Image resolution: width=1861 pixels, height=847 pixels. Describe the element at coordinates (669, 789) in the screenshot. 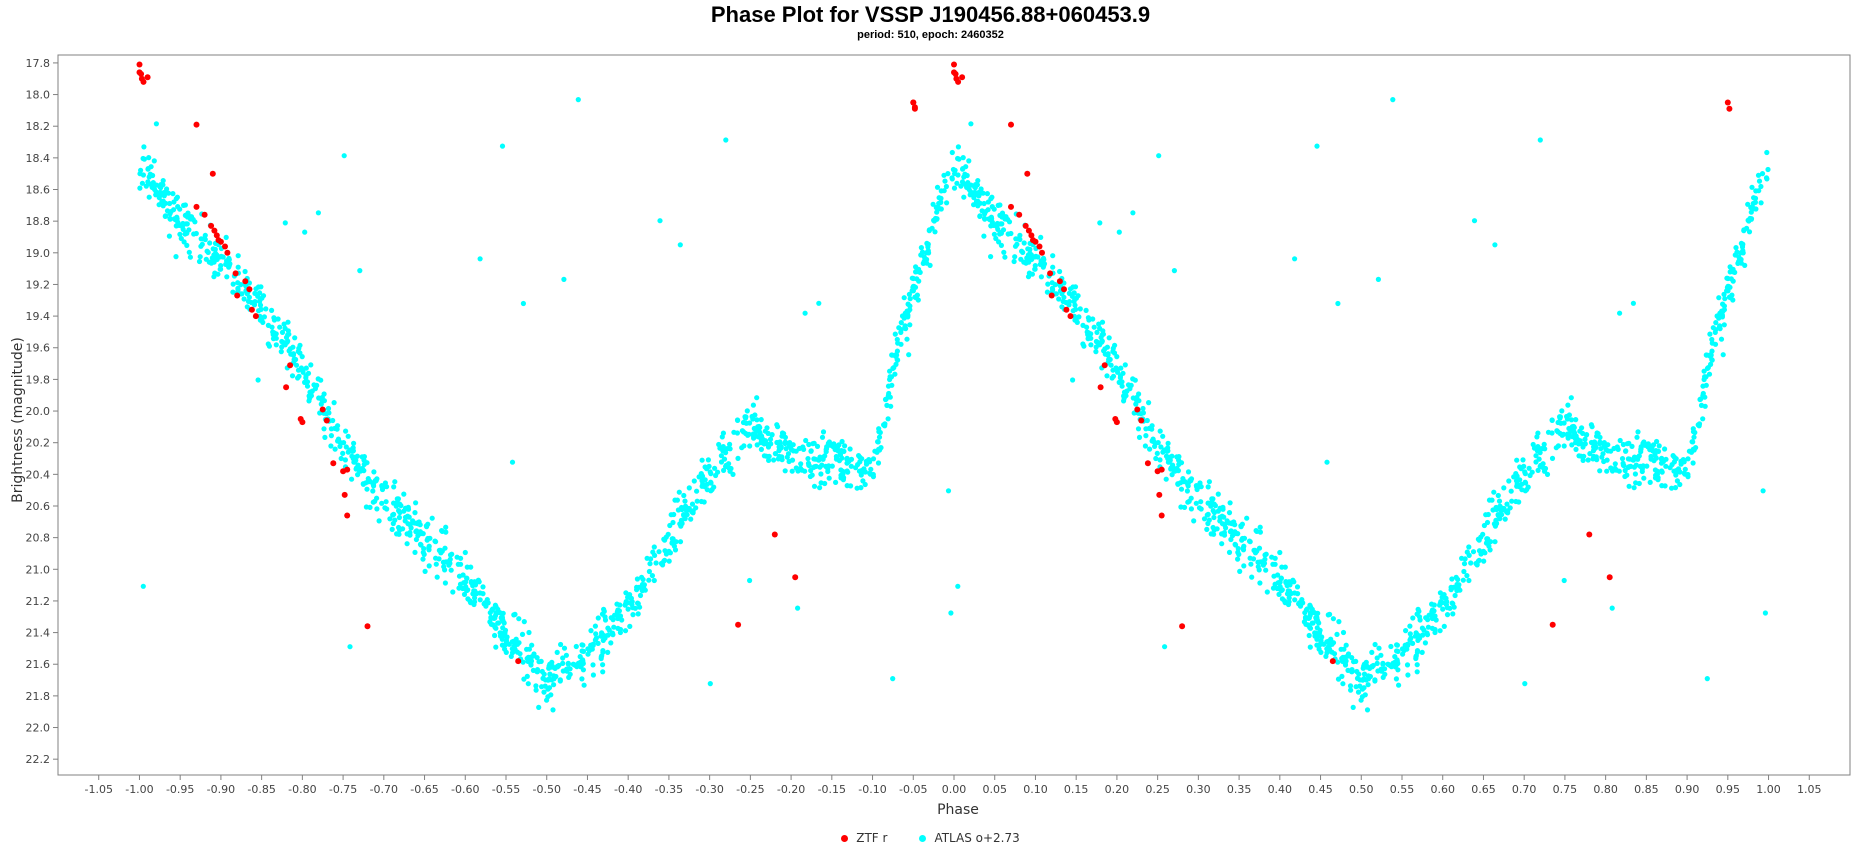

I see `x-tick-label: -0.35` at that location.